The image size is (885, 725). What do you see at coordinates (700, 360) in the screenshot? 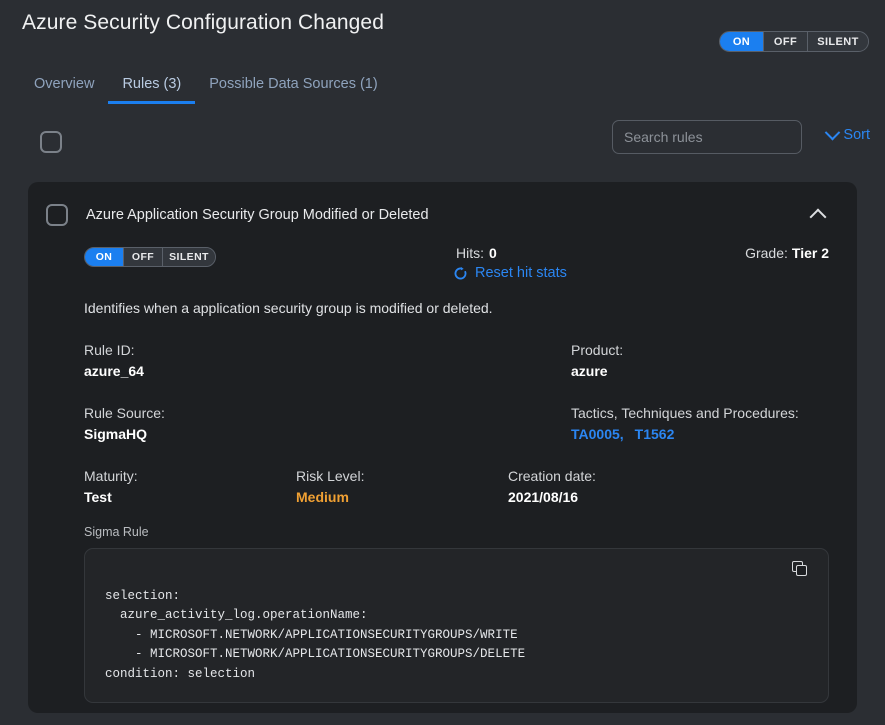
I see `field-product: Product: azure` at bounding box center [700, 360].